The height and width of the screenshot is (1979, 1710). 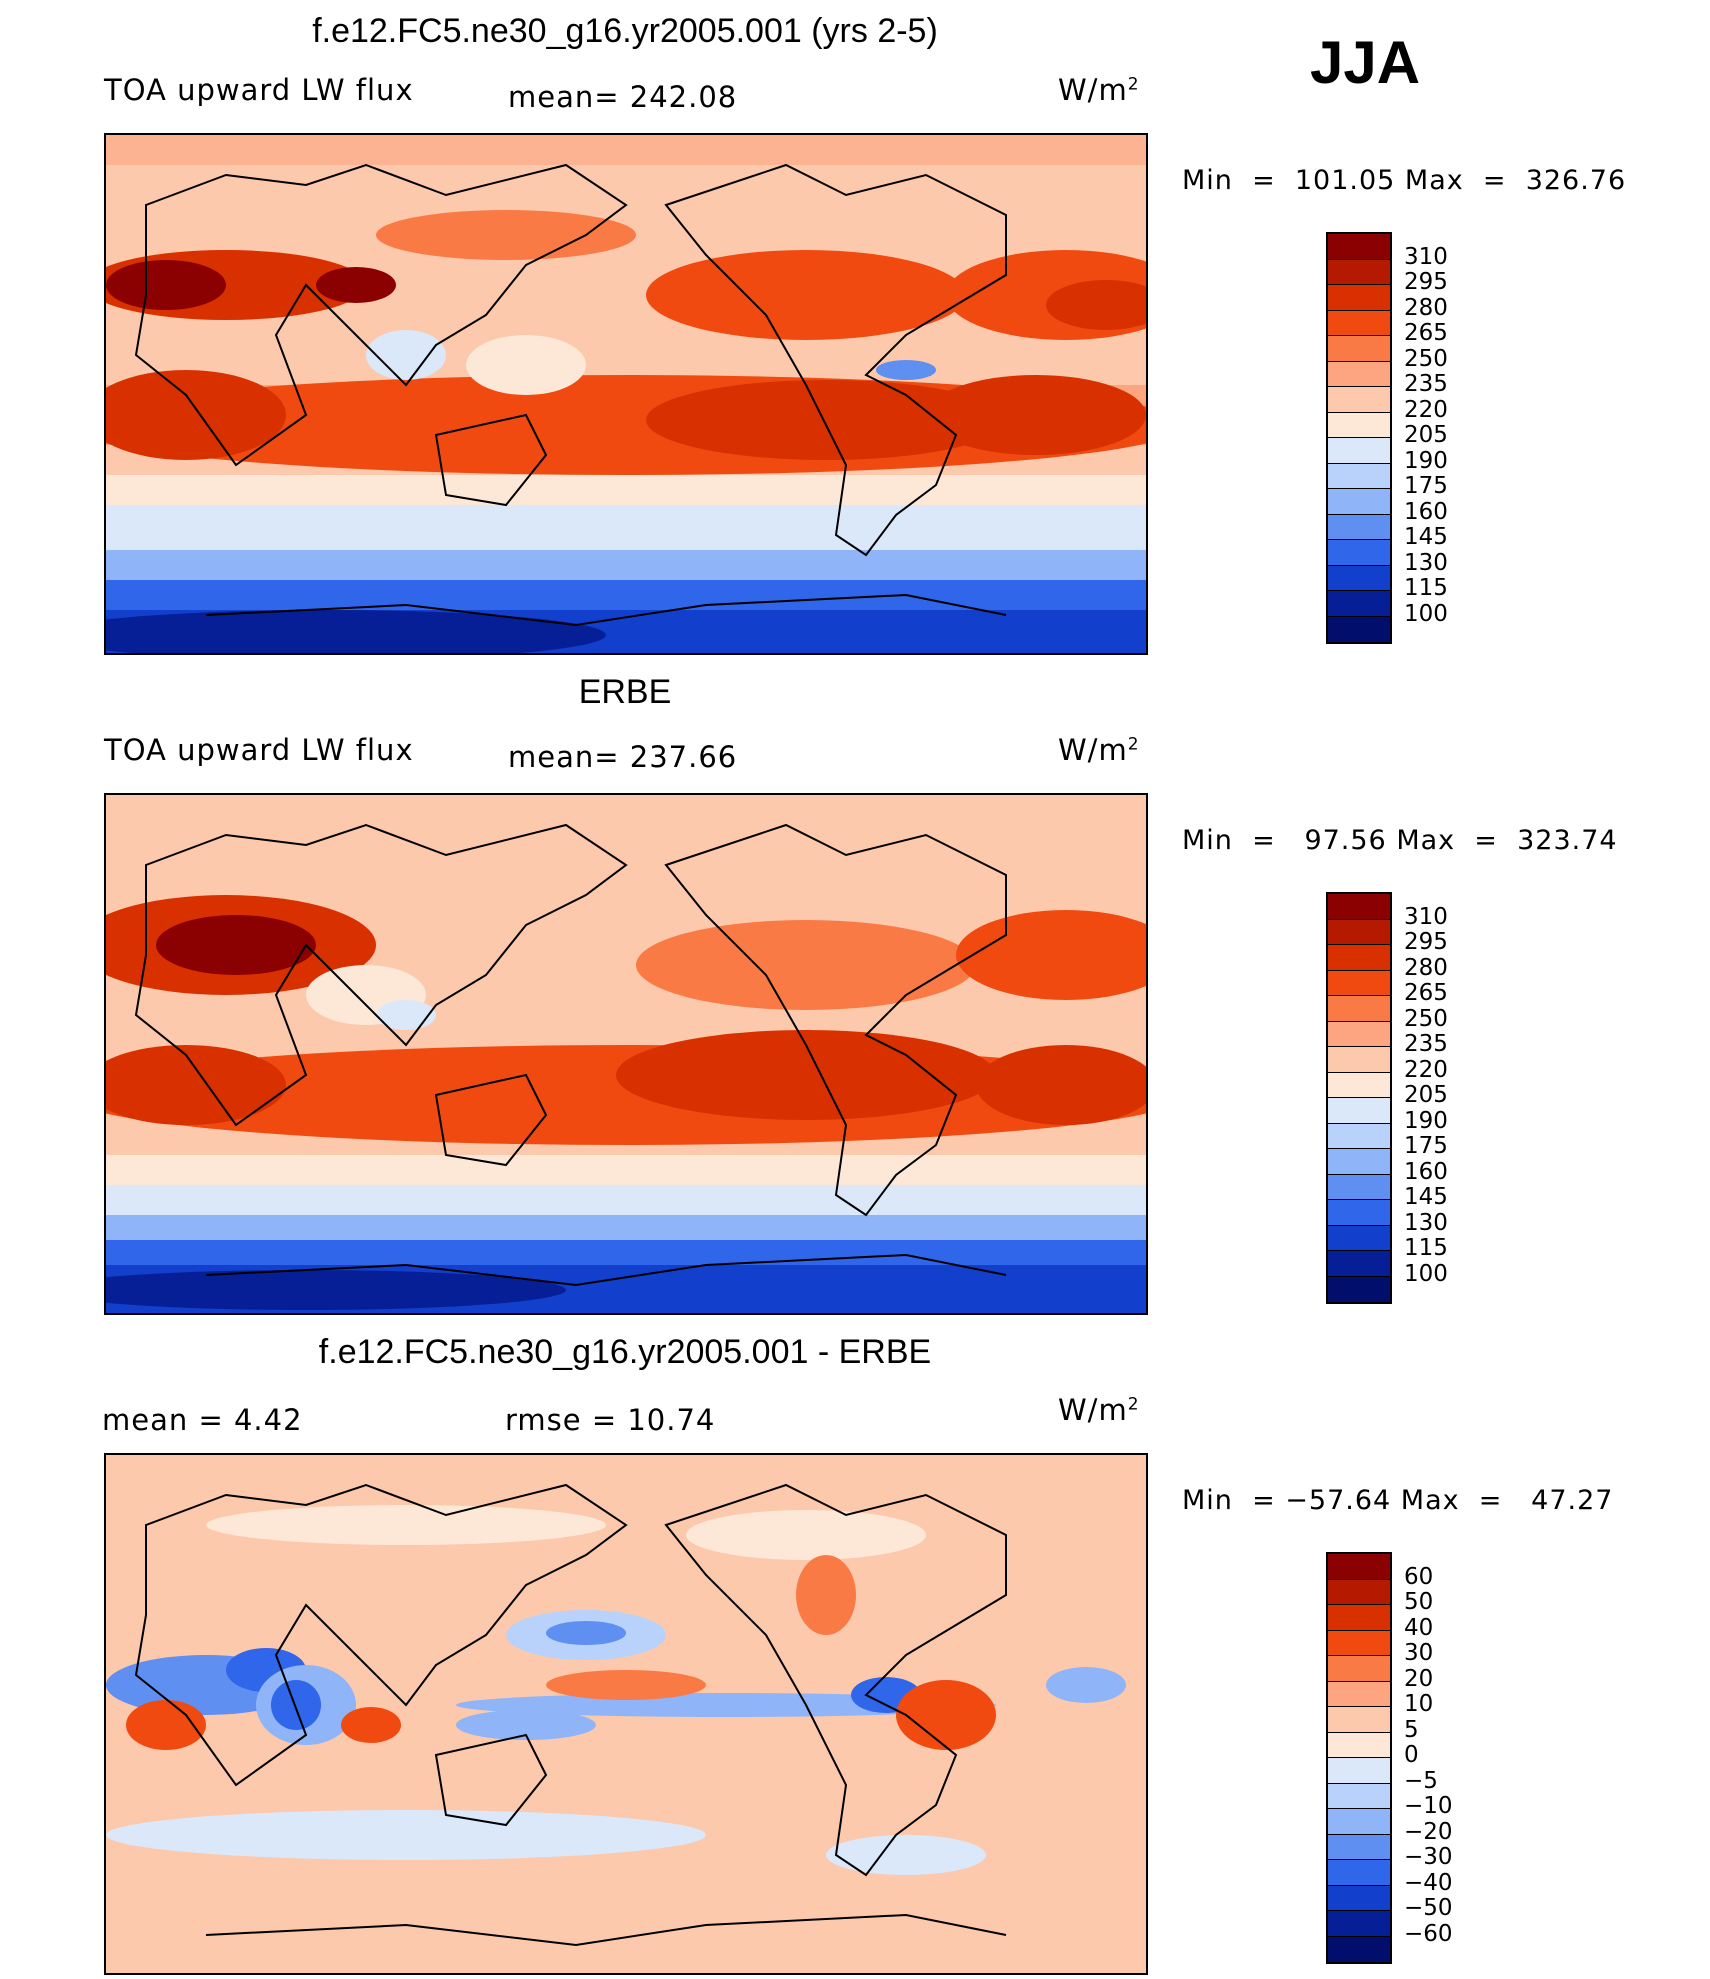 I want to click on colorbar-tick-label: 5, so click(x=1411, y=1729).